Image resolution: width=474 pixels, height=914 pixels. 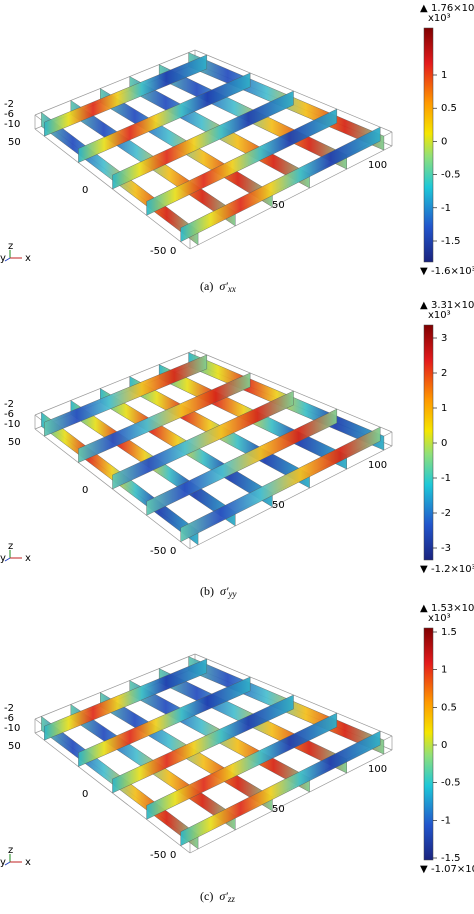 I want to click on colorbar-max: 1.76×10³, so click(x=452, y=8).